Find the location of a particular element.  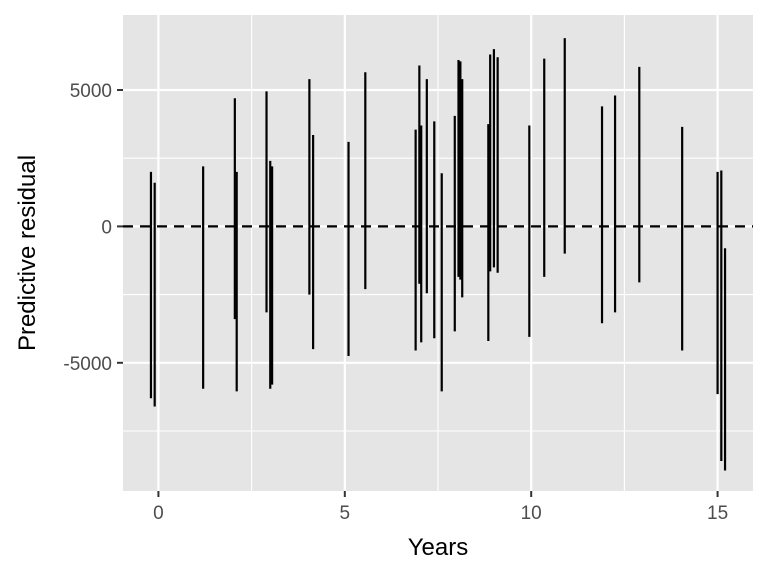

y-tick-label: 0 is located at coordinates (106, 227).